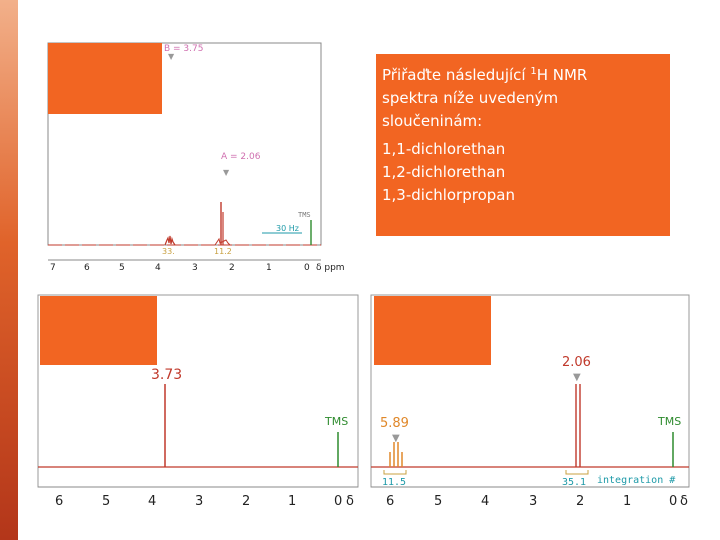 The image size is (720, 540). I want to click on int-b: 11.2, so click(223, 251).